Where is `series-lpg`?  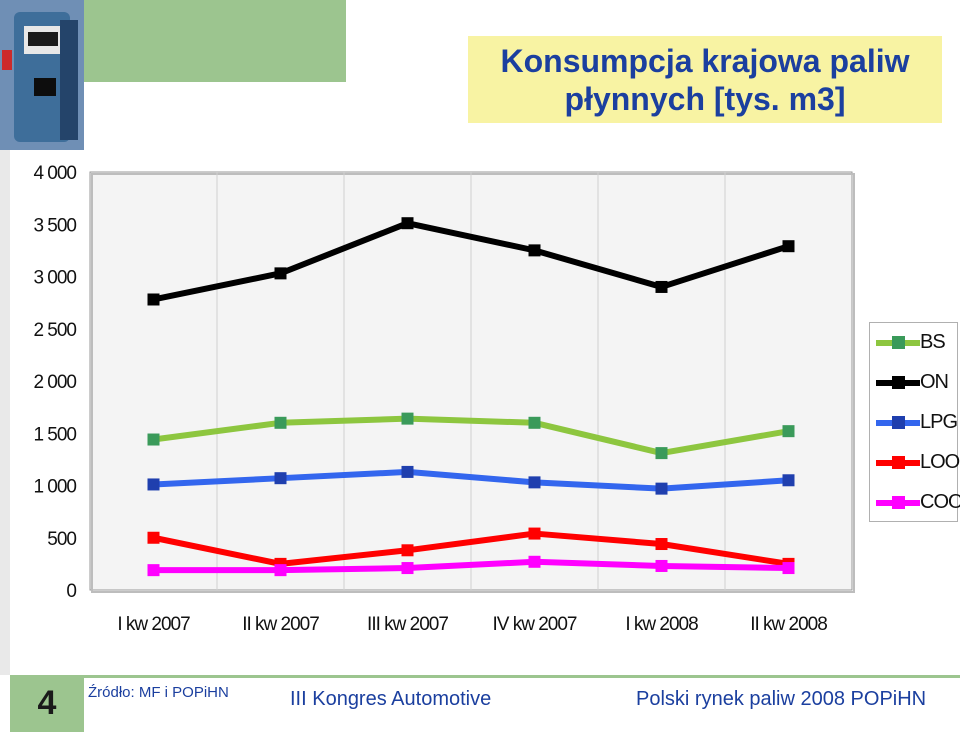 series-lpg is located at coordinates (471, 480).